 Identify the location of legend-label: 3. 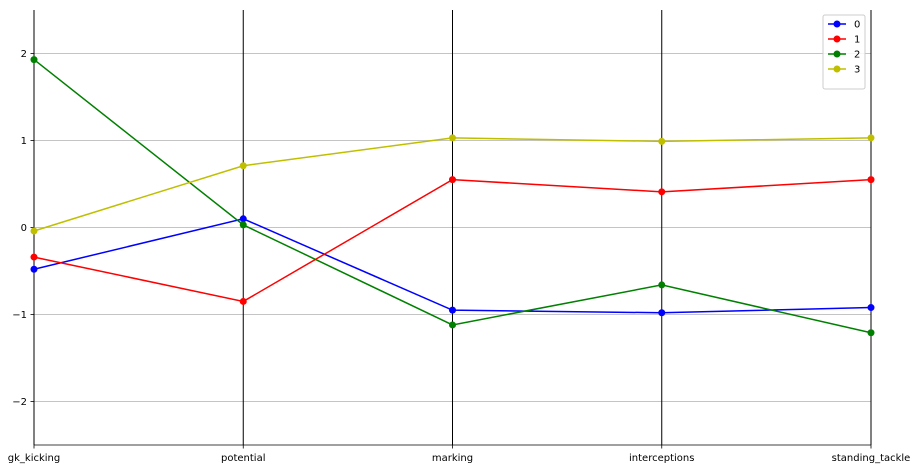
(857, 70).